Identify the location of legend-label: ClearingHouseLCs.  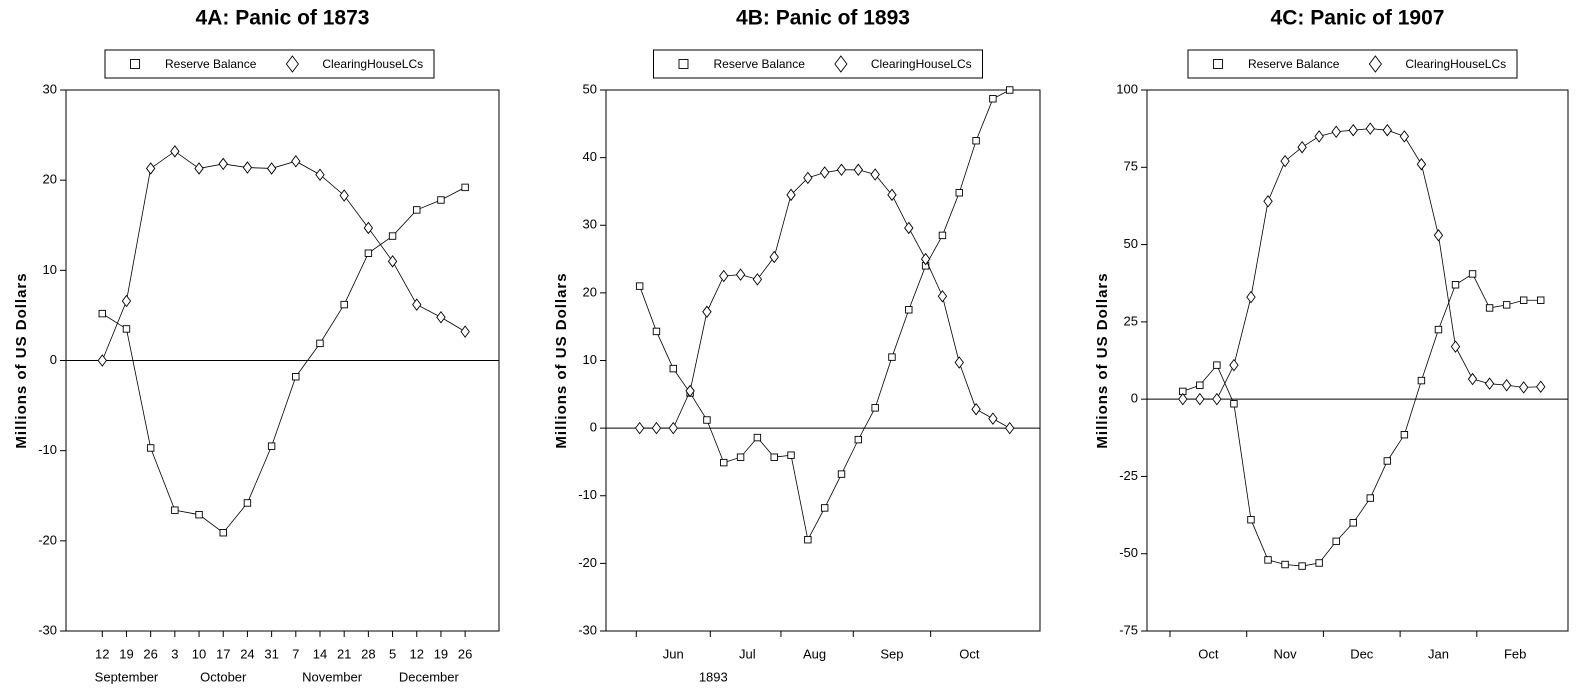
(1455, 64).